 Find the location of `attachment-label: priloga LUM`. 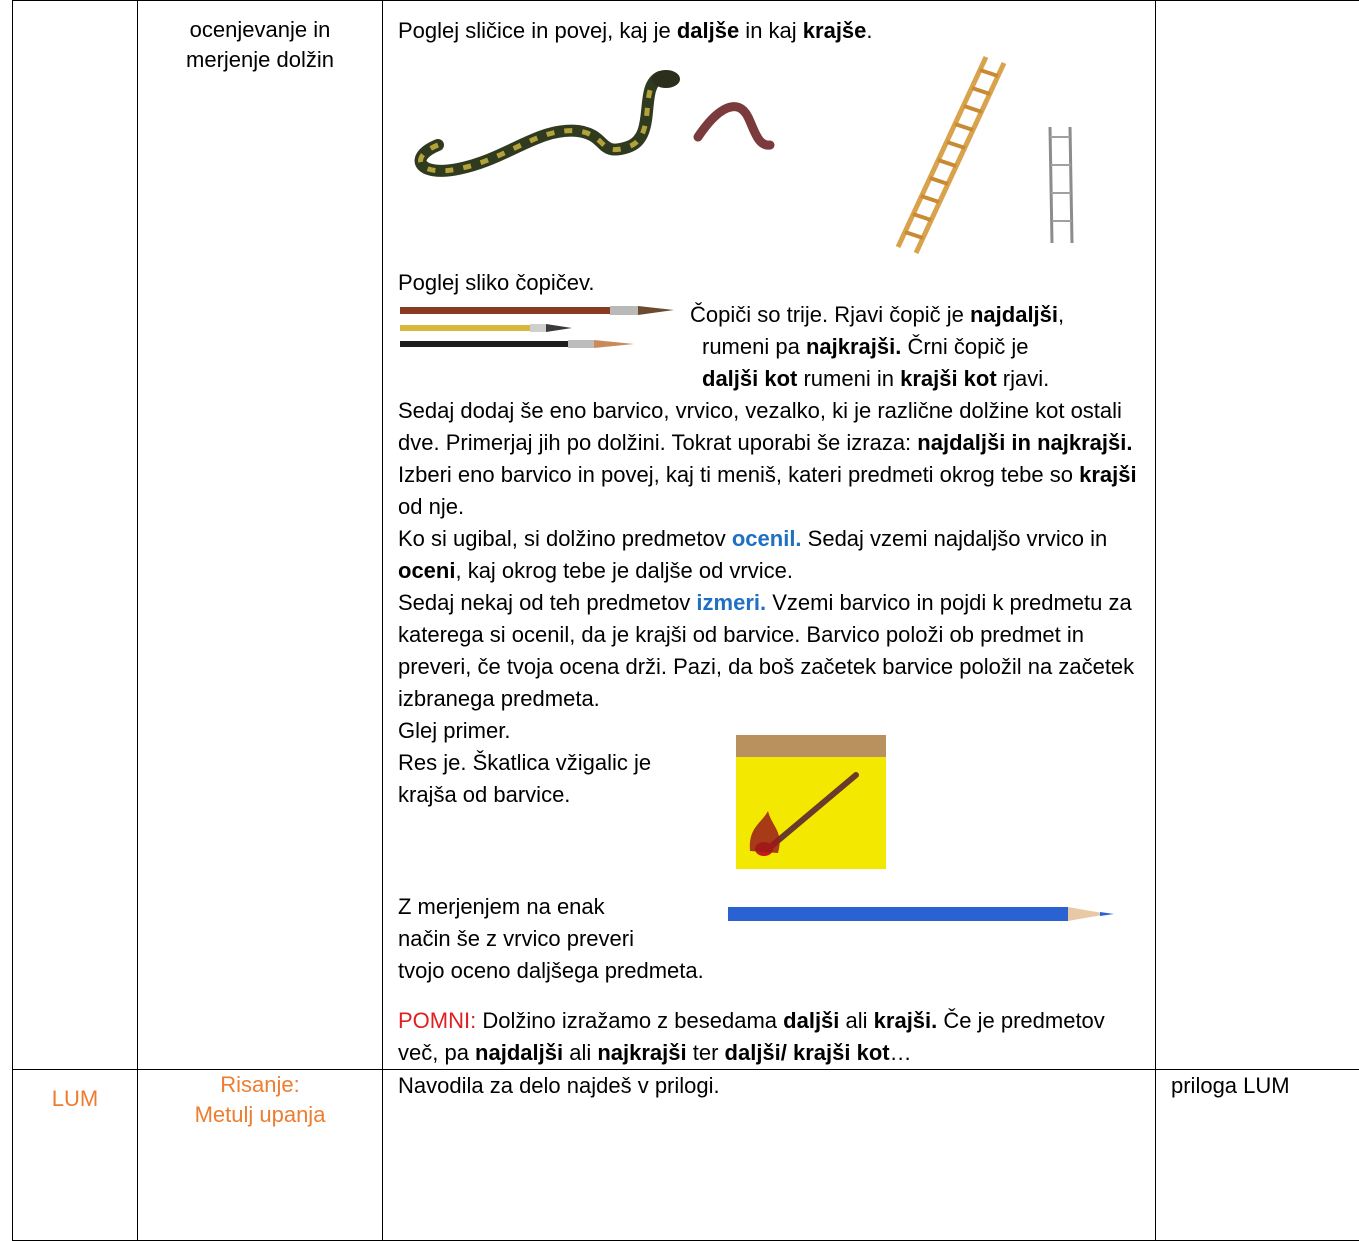

attachment-label: priloga LUM is located at coordinates (1257, 1086).